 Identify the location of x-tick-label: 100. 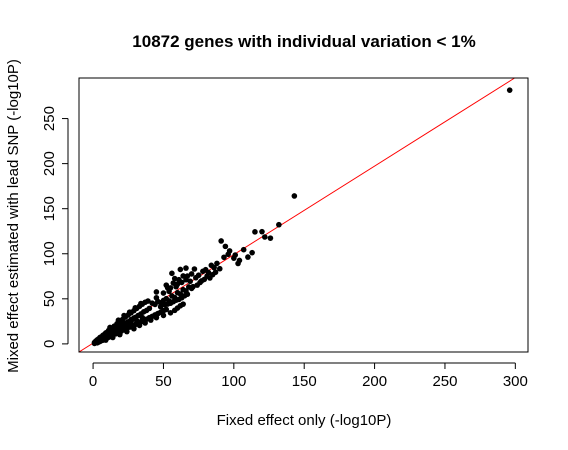
(233, 381).